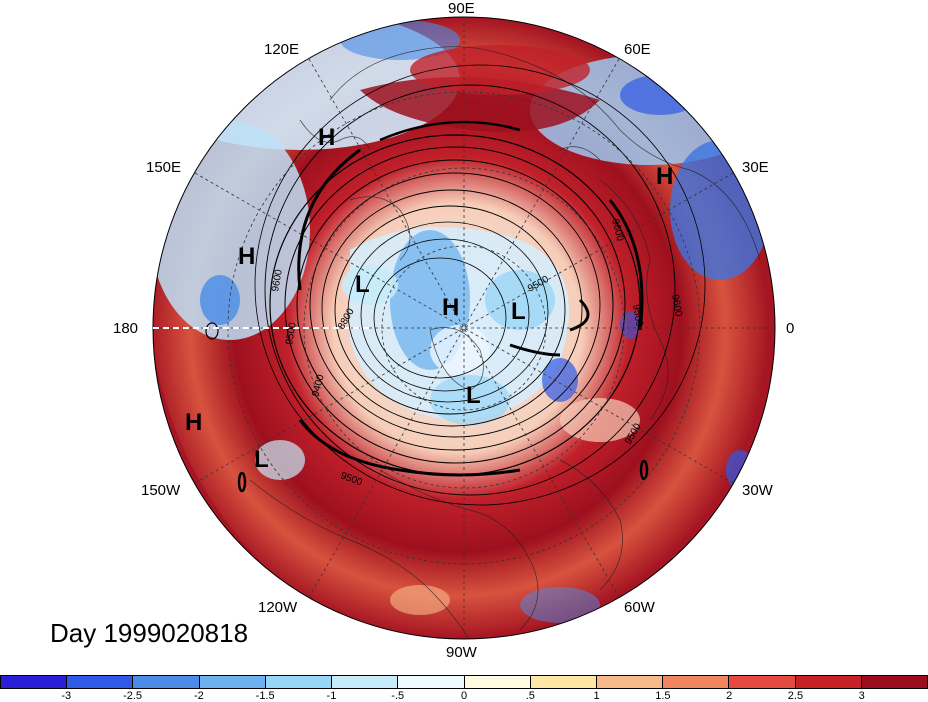 This screenshot has width=928, height=702. What do you see at coordinates (149, 633) in the screenshot?
I see `day-title: Day 1999020818` at bounding box center [149, 633].